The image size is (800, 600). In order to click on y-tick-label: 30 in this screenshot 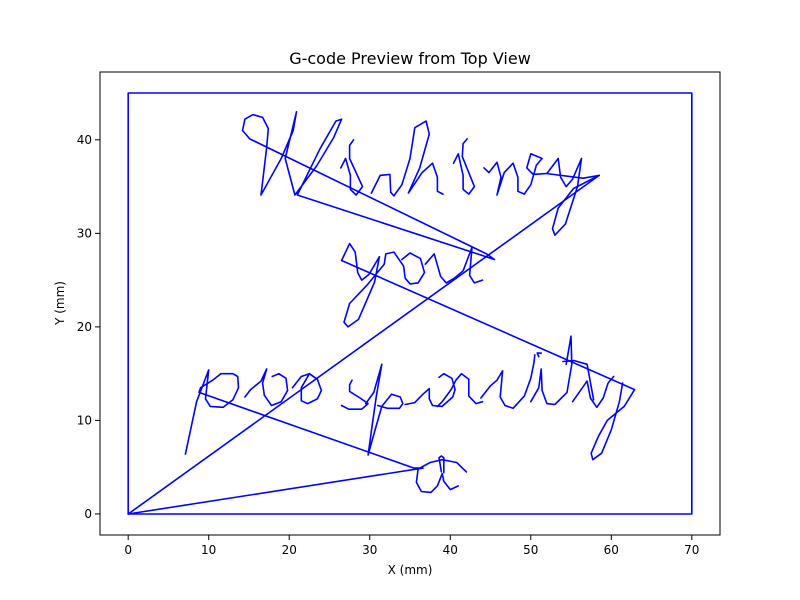, I will do `click(84, 233)`.